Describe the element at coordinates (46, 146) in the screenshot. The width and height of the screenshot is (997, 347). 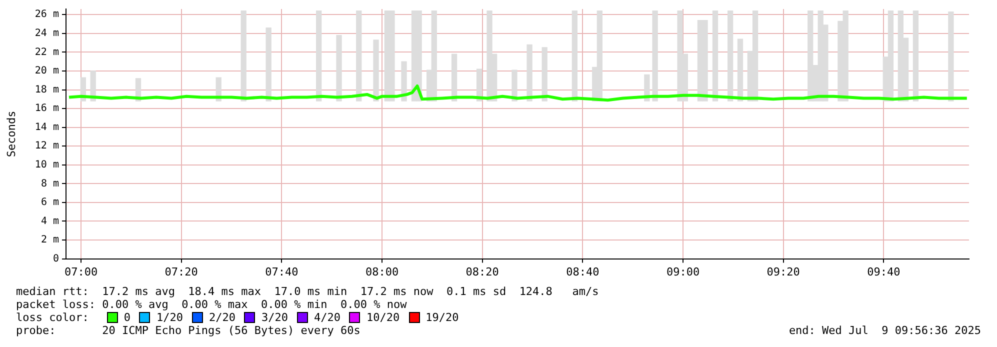
I see `y-tick-label: 12 m` at that location.